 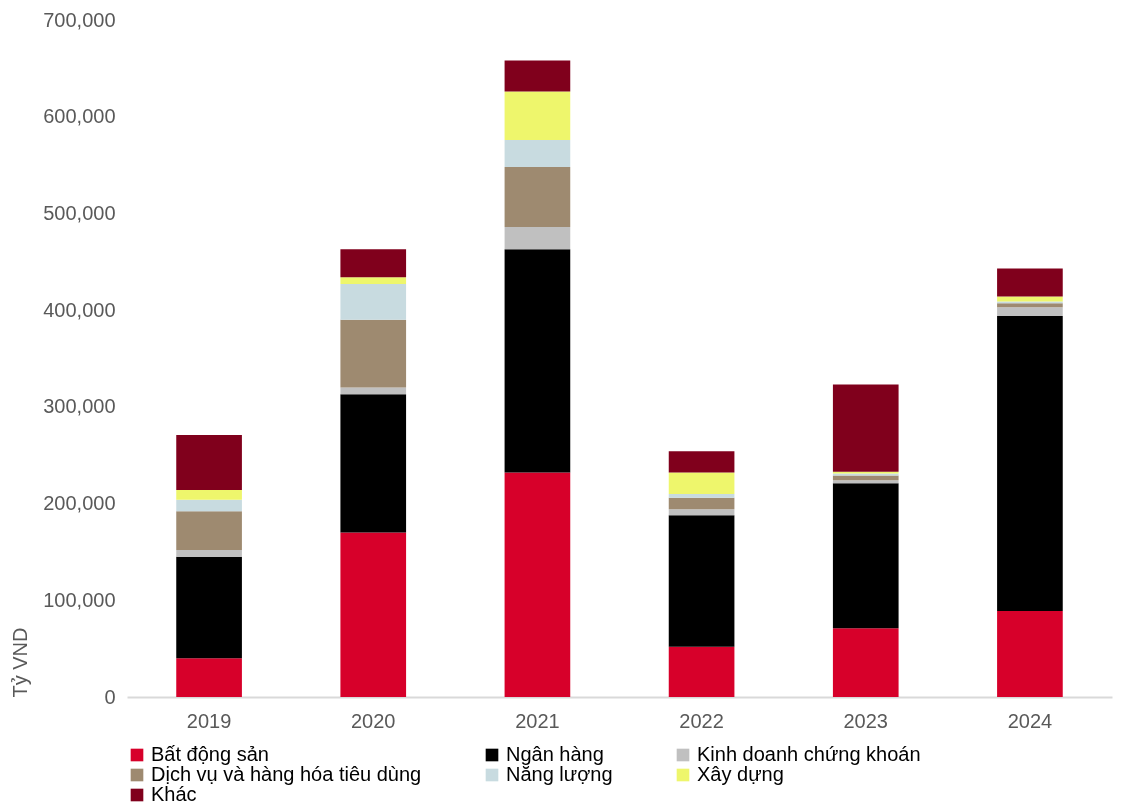 What do you see at coordinates (373, 720) in the screenshot?
I see `x-tick-label: 2020` at bounding box center [373, 720].